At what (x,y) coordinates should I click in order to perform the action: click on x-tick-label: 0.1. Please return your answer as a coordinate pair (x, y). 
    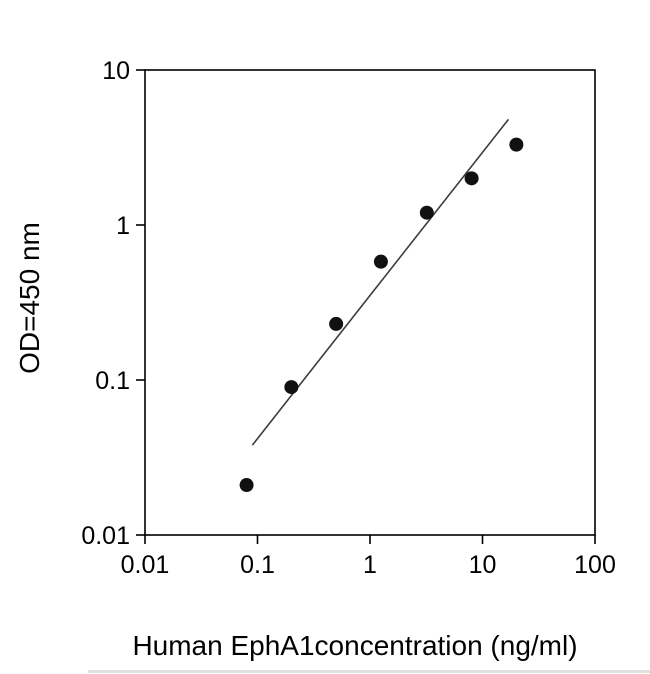
    Looking at the image, I should click on (257, 565).